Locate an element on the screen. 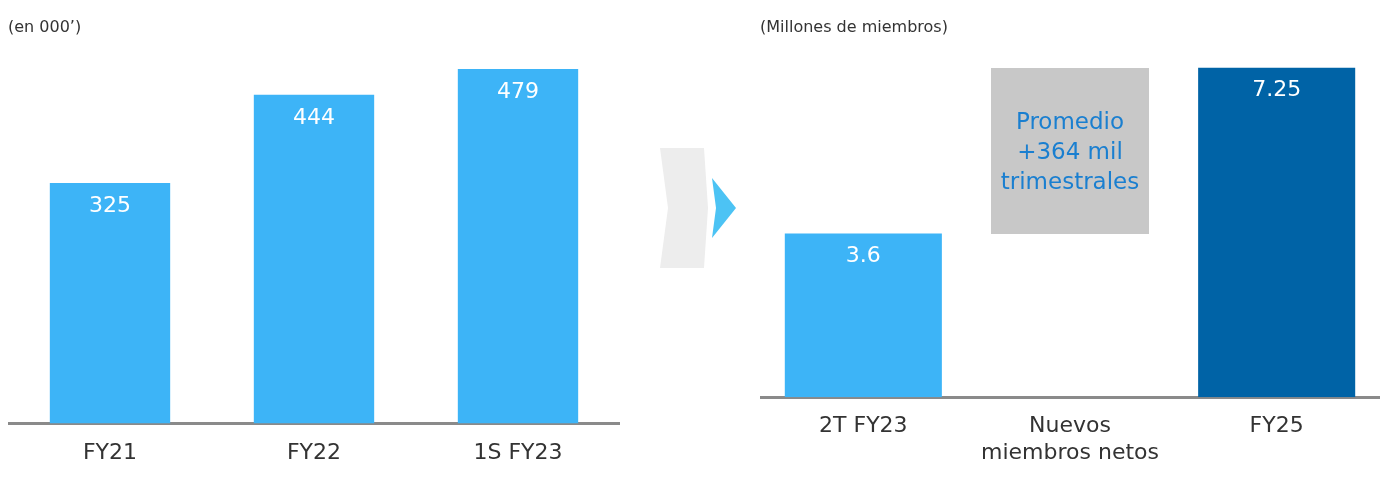  data-label: 7.25 is located at coordinates (1277, 89).